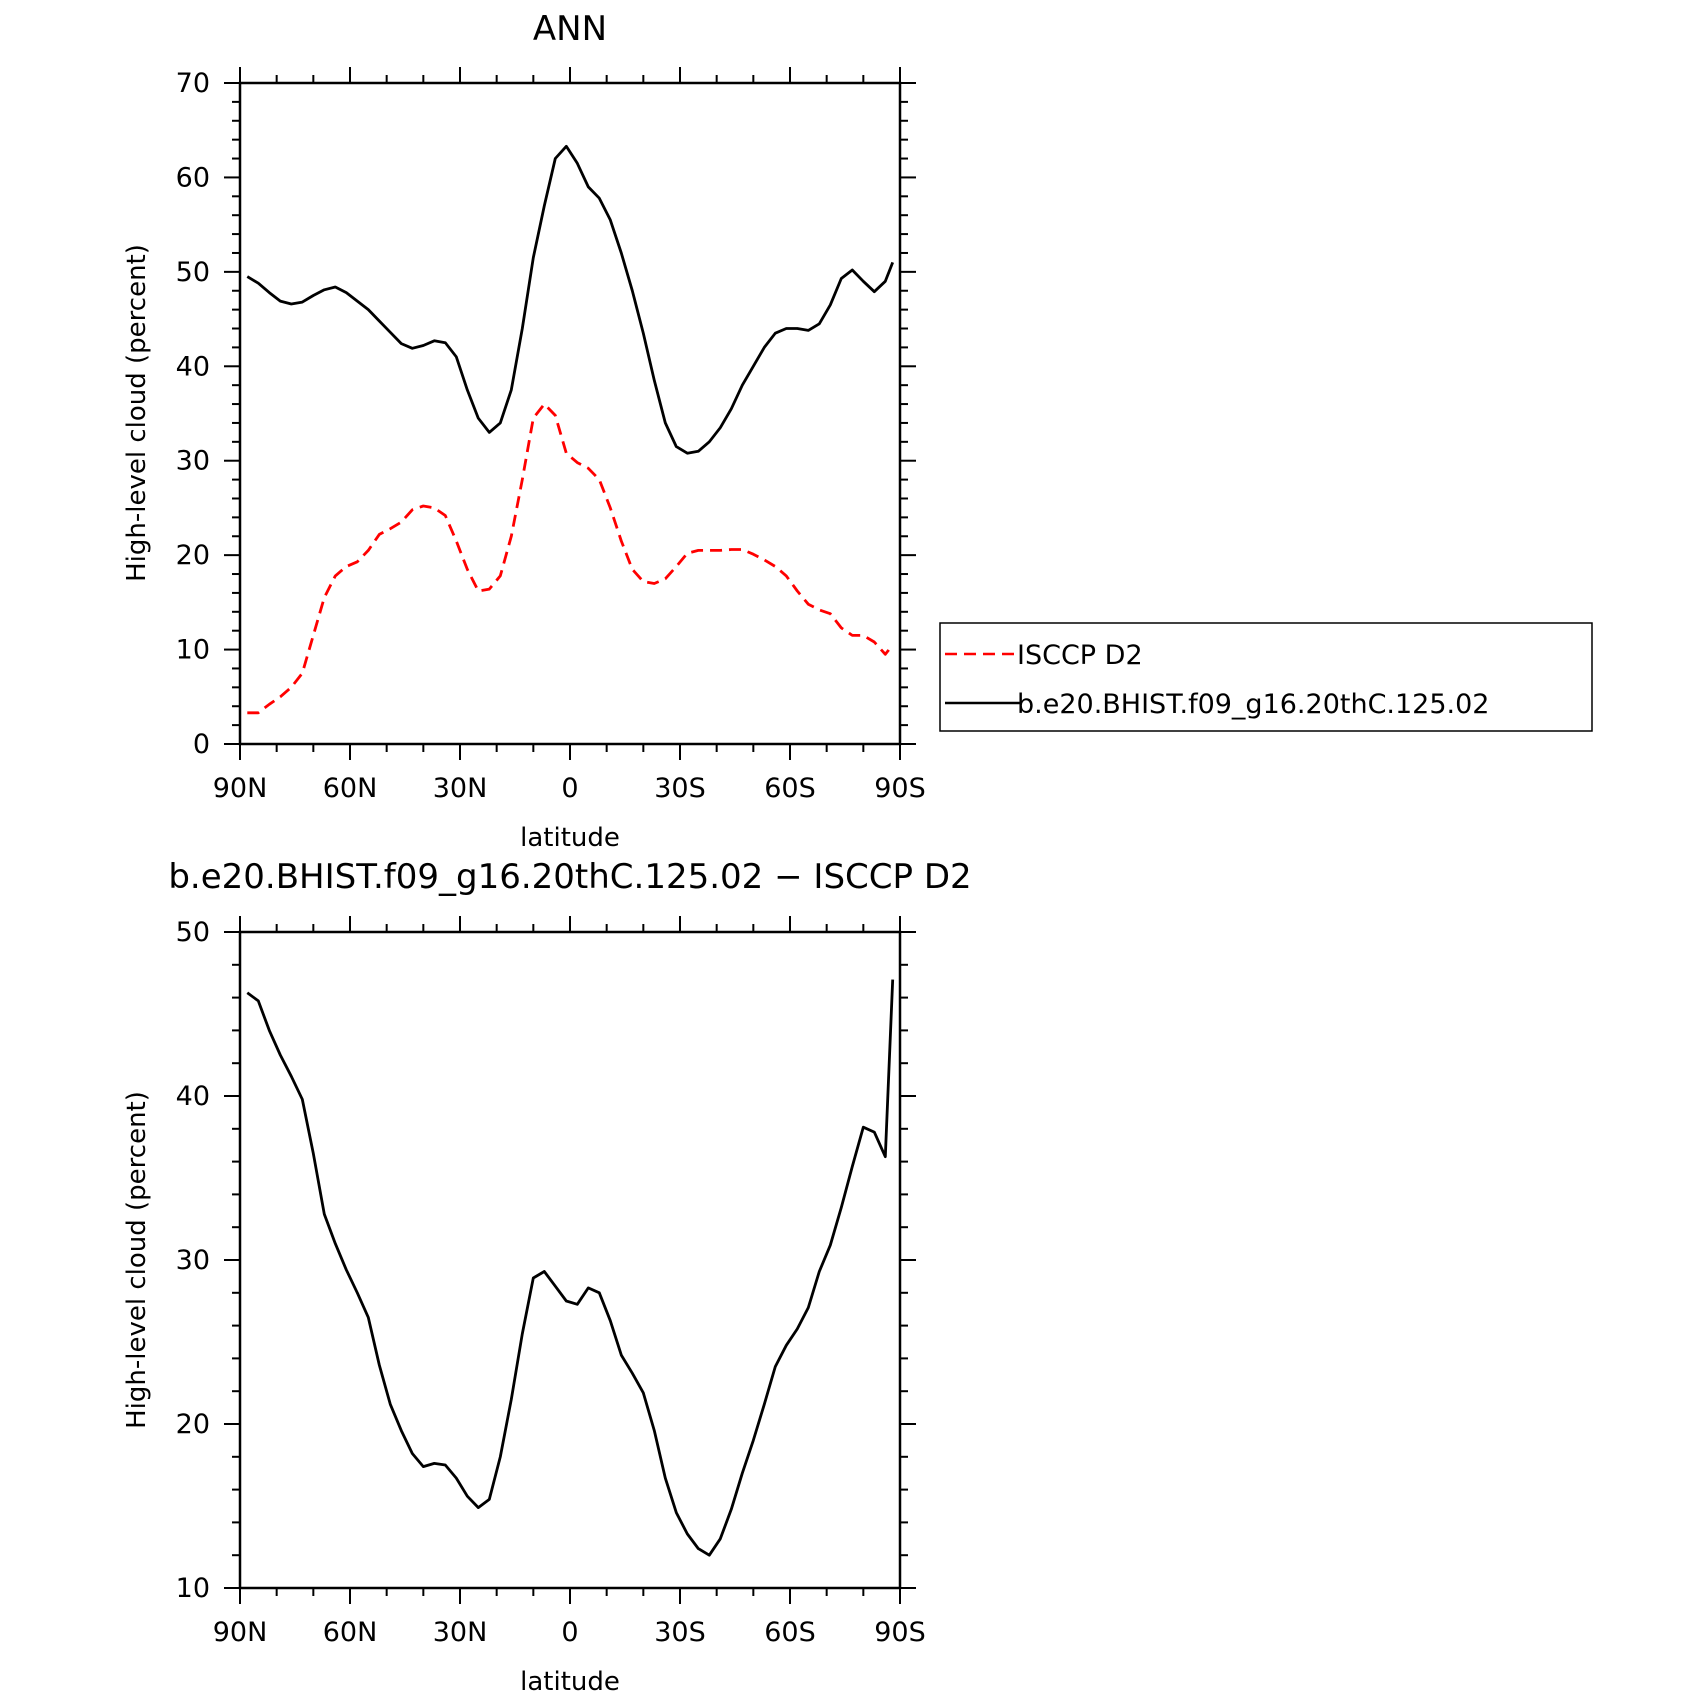 The image size is (1691, 1702). I want to click on y-tick-label: 0, so click(201, 744).